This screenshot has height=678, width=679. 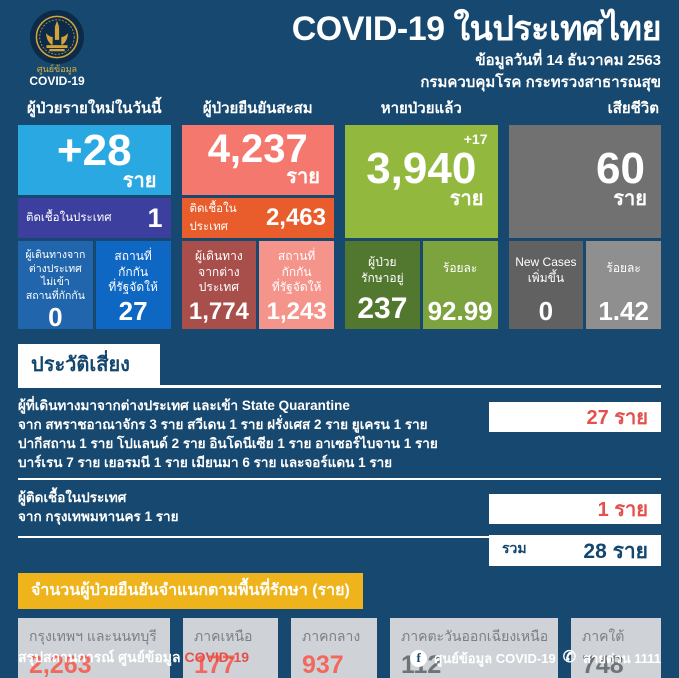 I want to click on label-line: New Cases, so click(x=546, y=262).